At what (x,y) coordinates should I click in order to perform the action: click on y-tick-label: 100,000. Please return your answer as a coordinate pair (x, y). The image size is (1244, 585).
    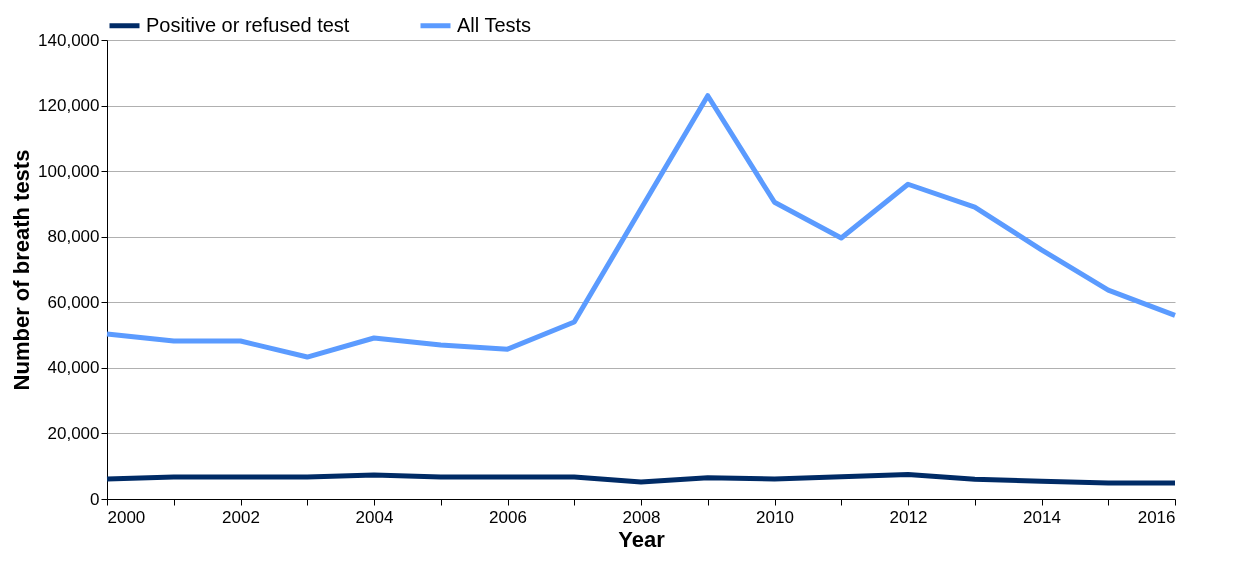
    Looking at the image, I should click on (69, 171).